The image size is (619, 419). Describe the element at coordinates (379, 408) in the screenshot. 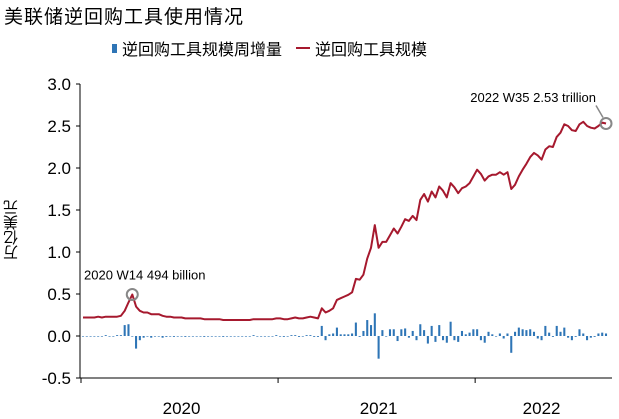

I see `x-tick-label: 2021` at that location.